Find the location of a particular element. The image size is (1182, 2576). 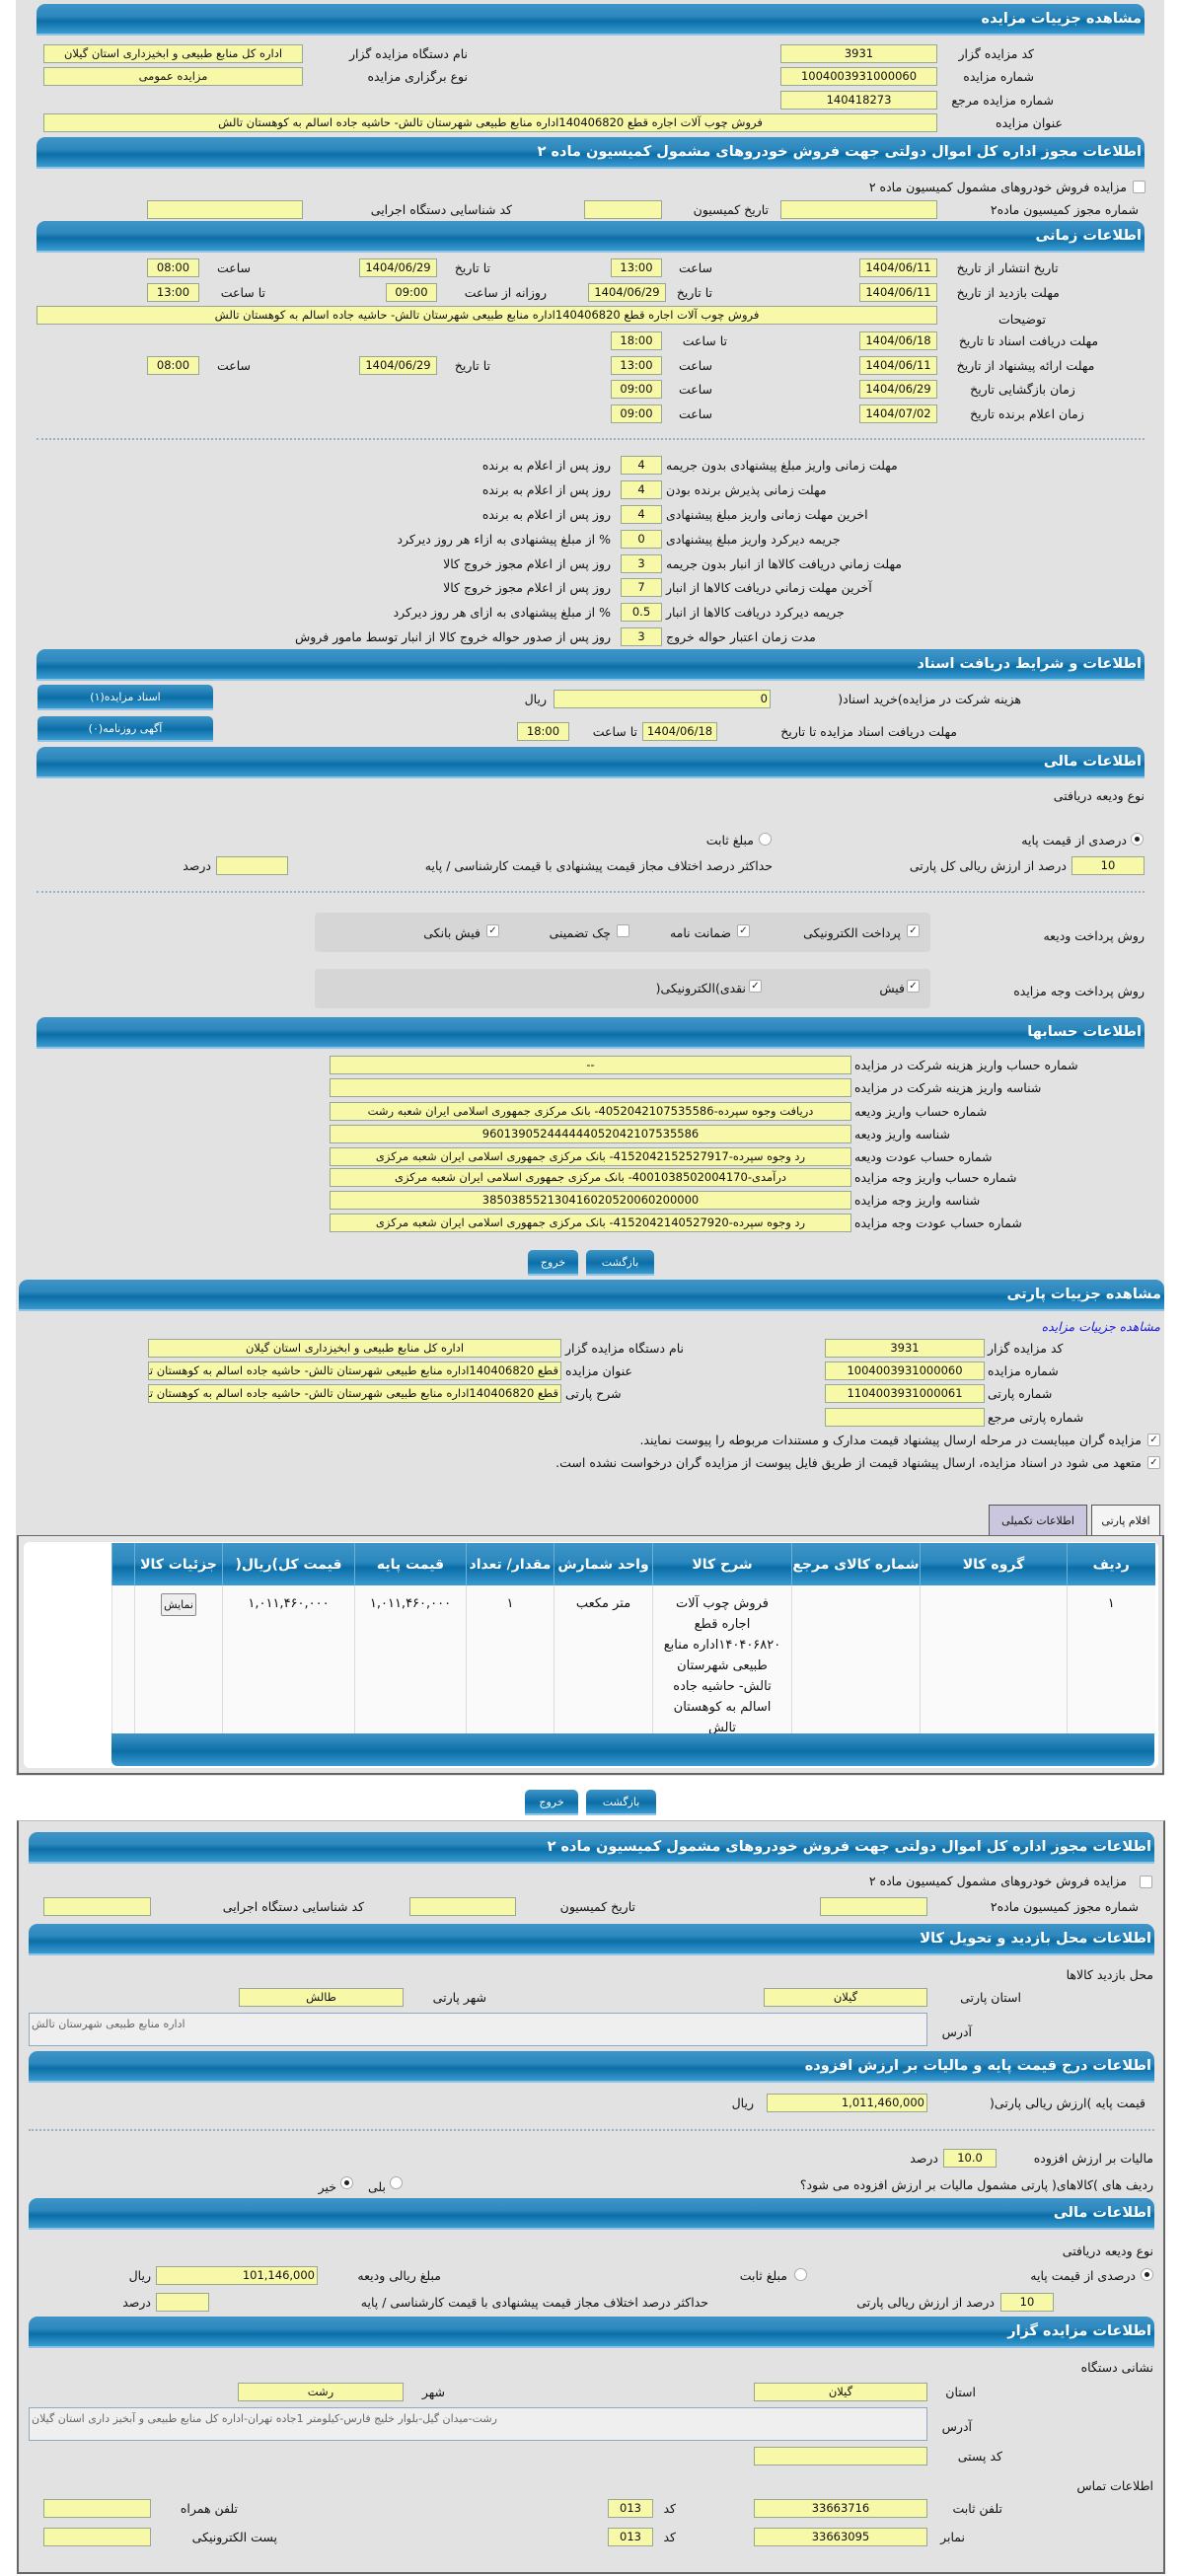

offer-from-date: 1404/06/11 is located at coordinates (898, 365).